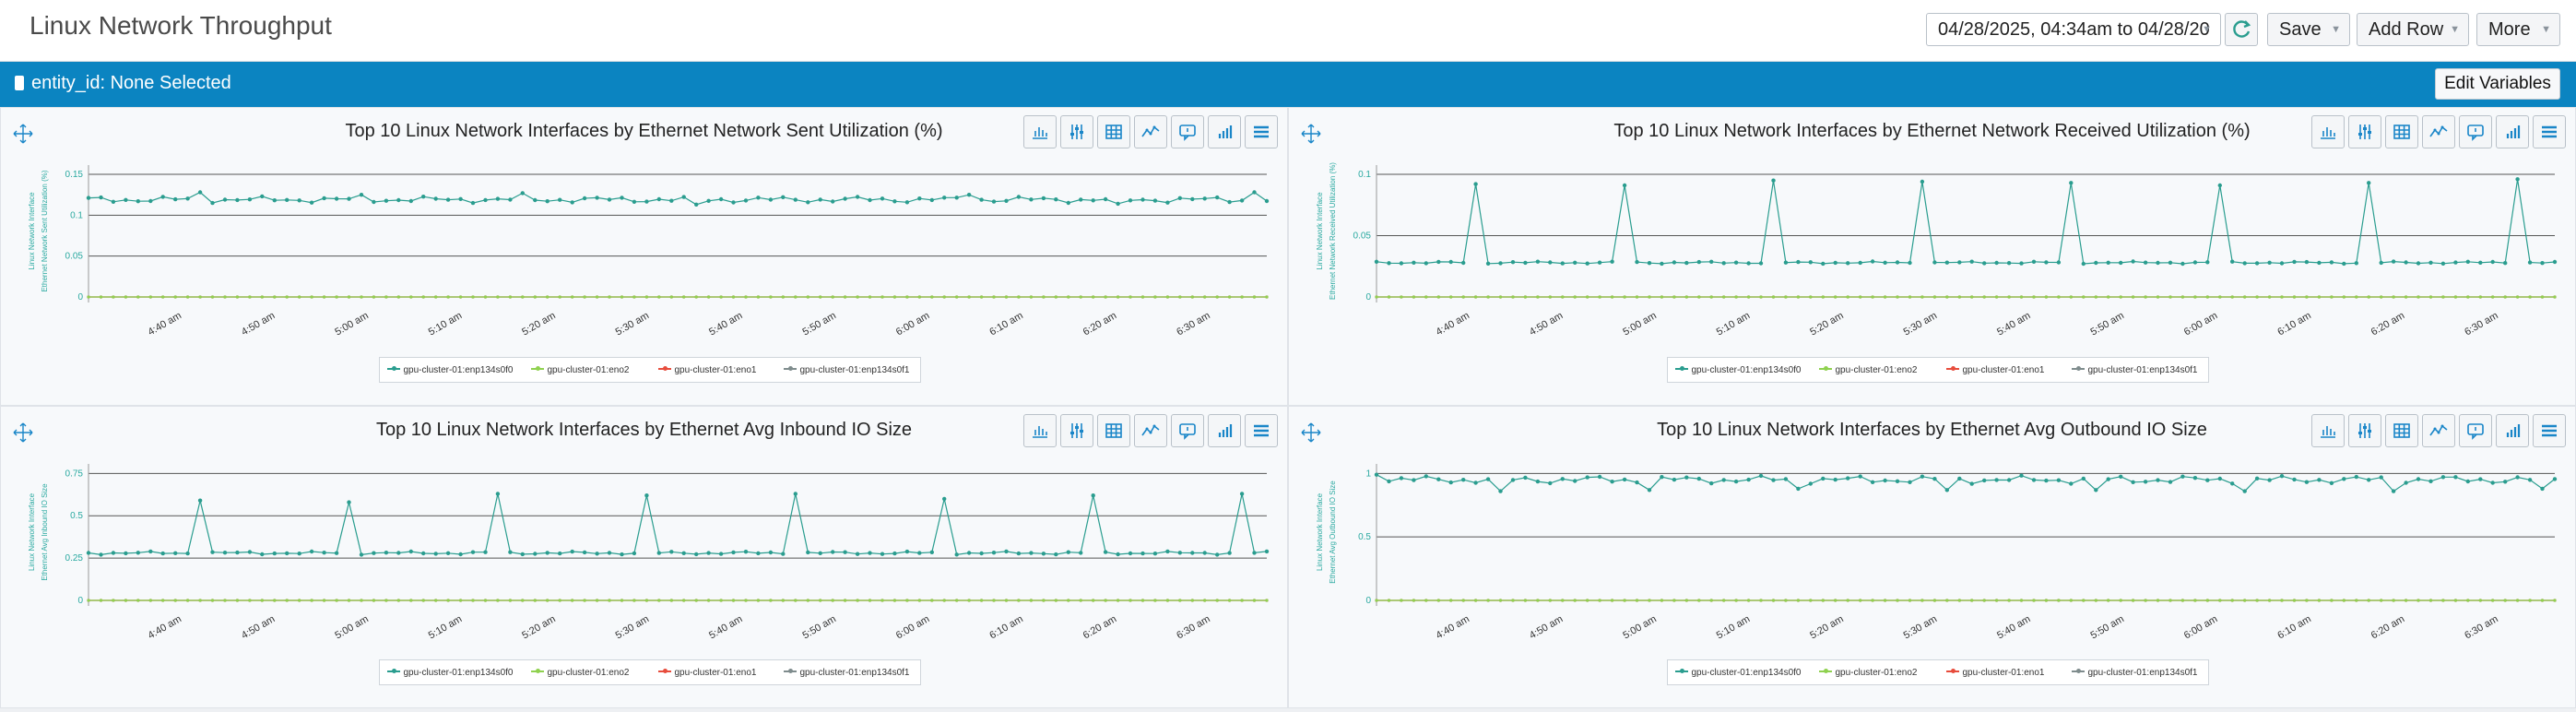 The image size is (2576, 712). I want to click on edit-variables-button: Edit Variables, so click(2497, 84).